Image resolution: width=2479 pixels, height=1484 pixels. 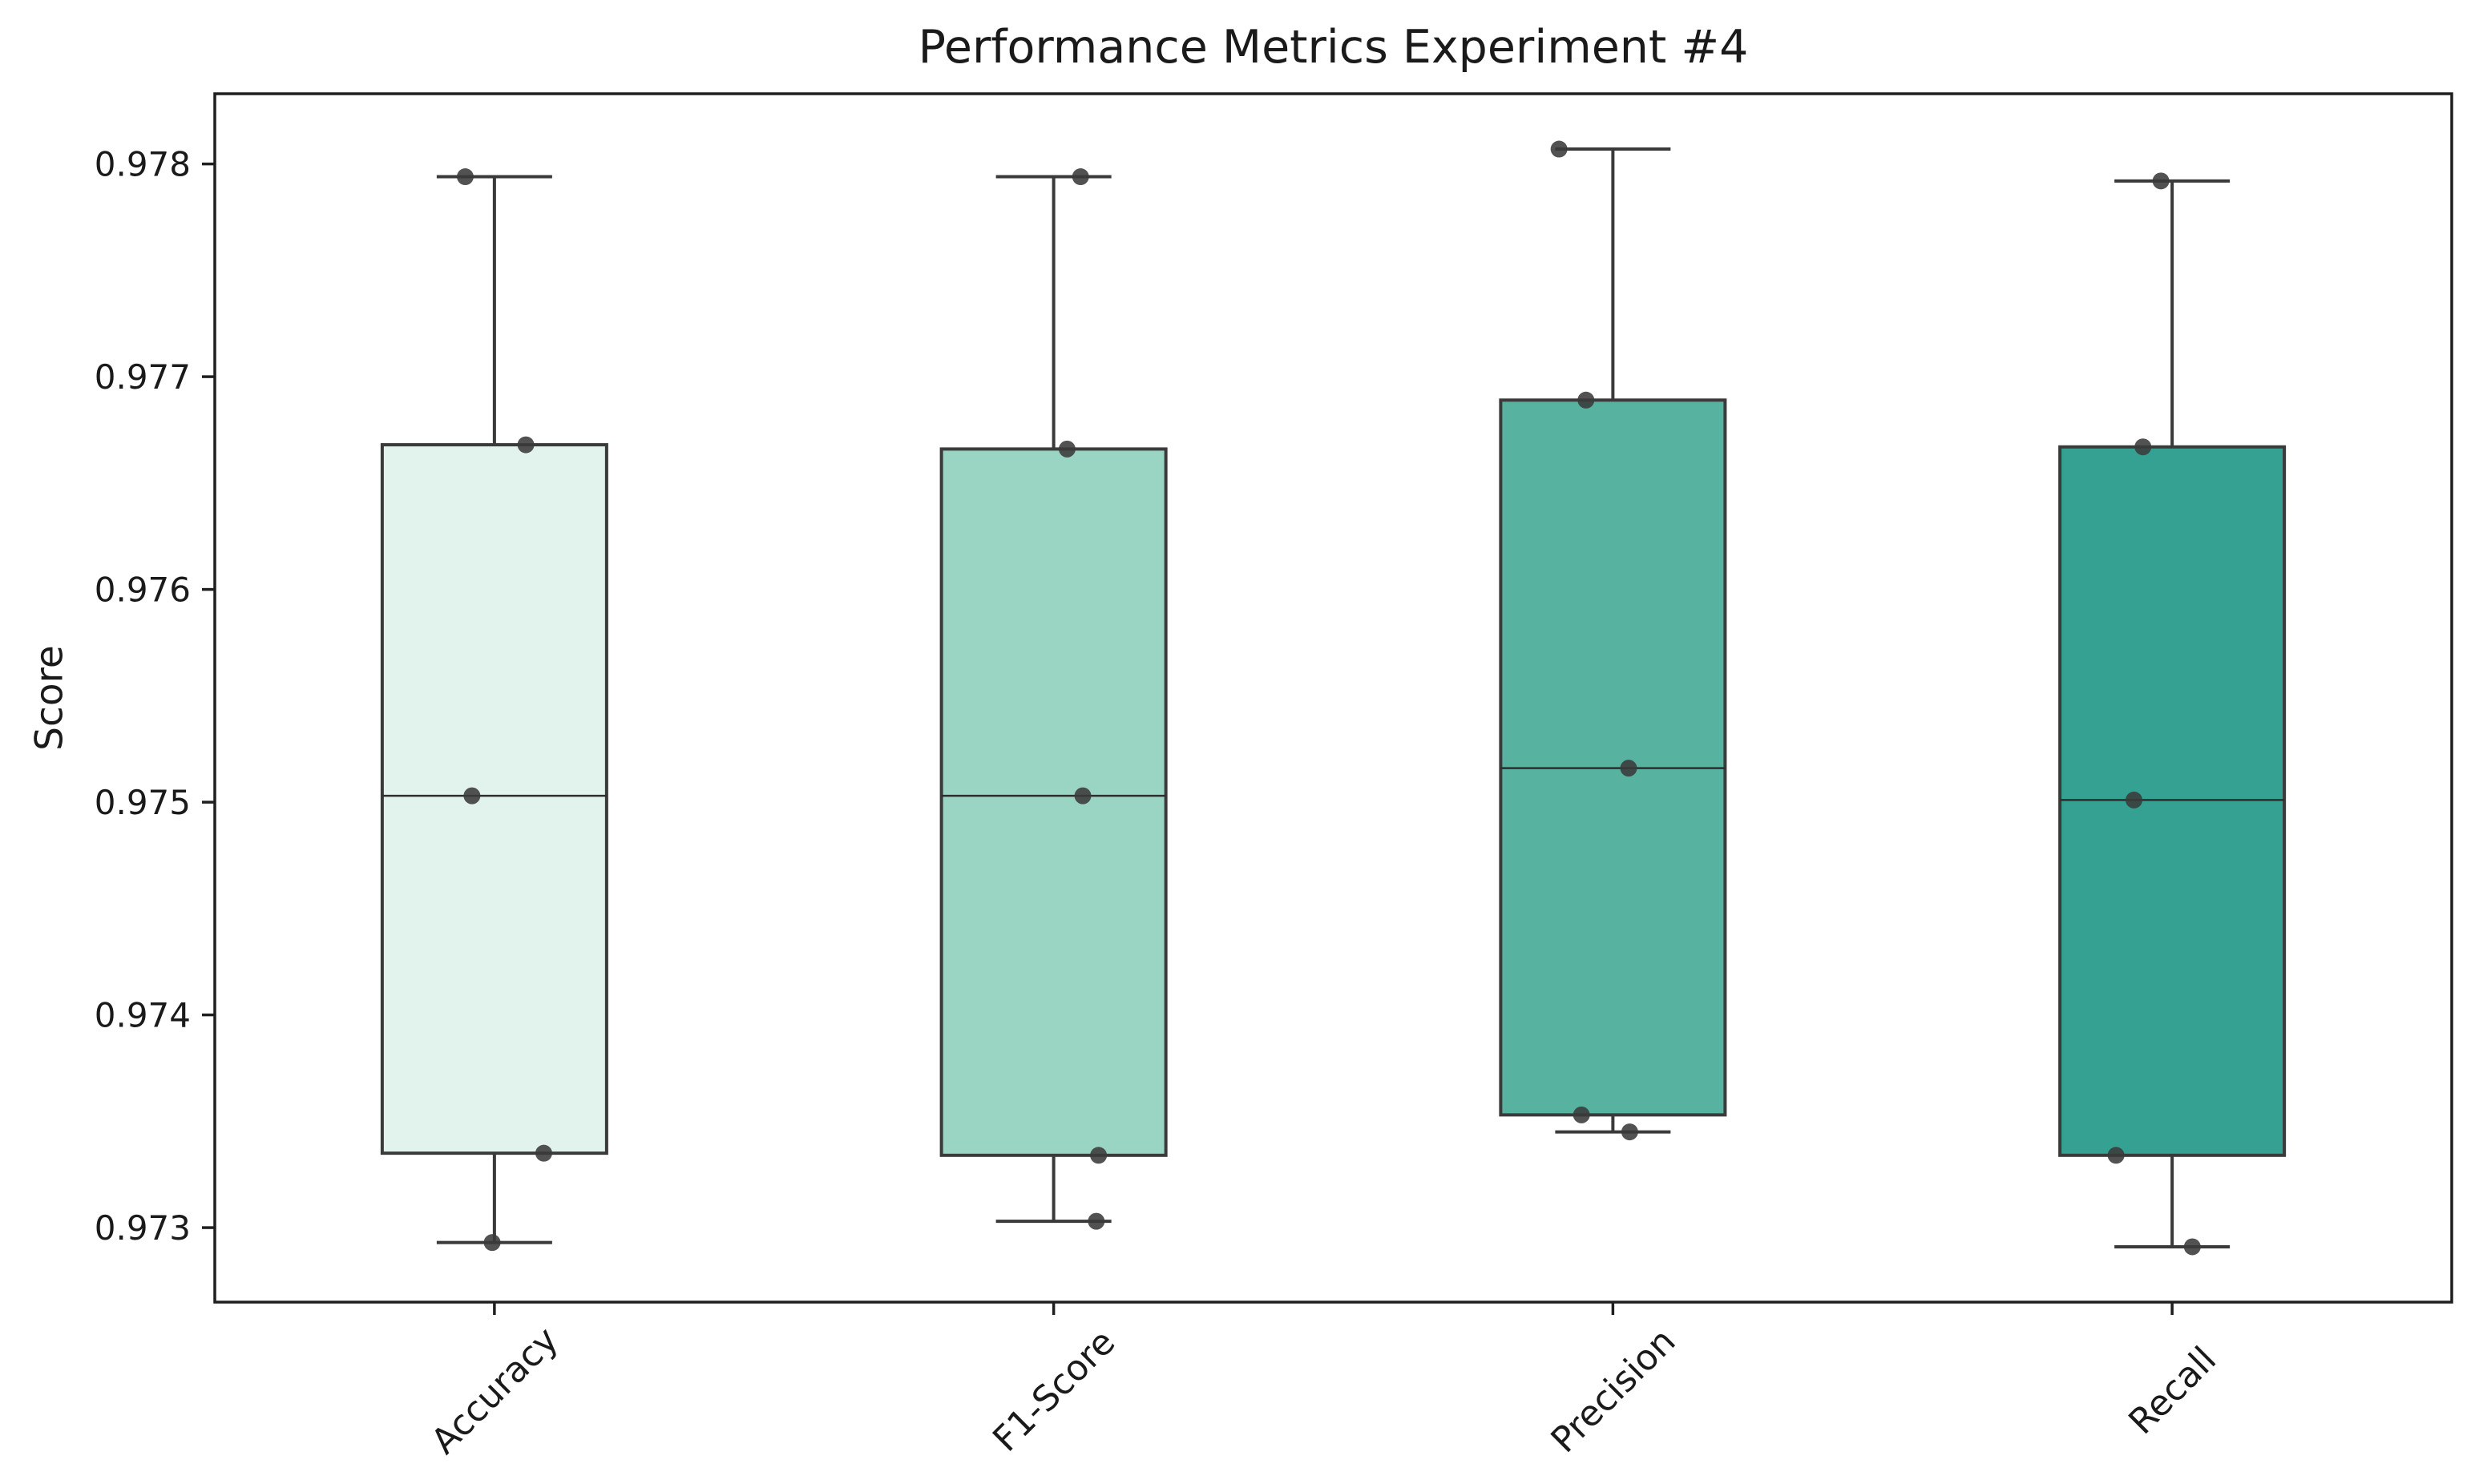 What do you see at coordinates (1333, 48) in the screenshot?
I see `chart-title: Performance Metrics Experiment #4` at bounding box center [1333, 48].